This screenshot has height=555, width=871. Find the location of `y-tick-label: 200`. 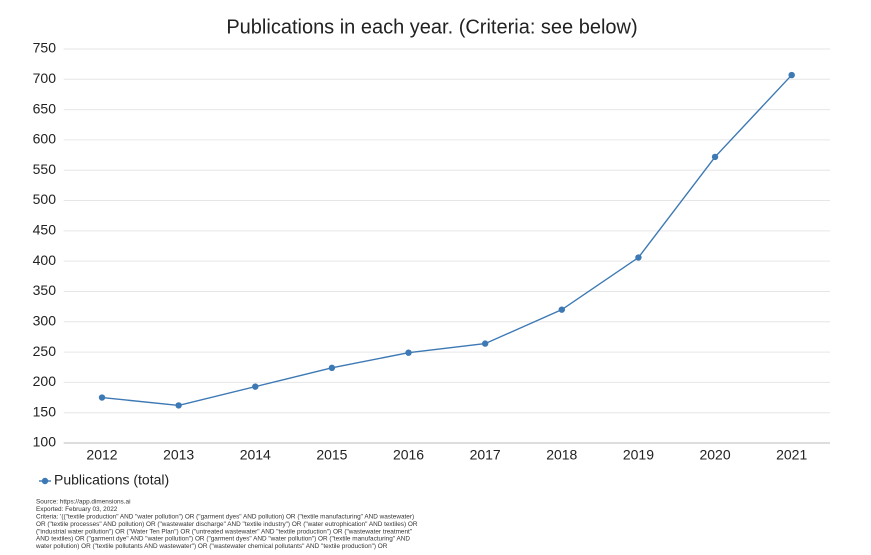

y-tick-label: 200 is located at coordinates (45, 381).